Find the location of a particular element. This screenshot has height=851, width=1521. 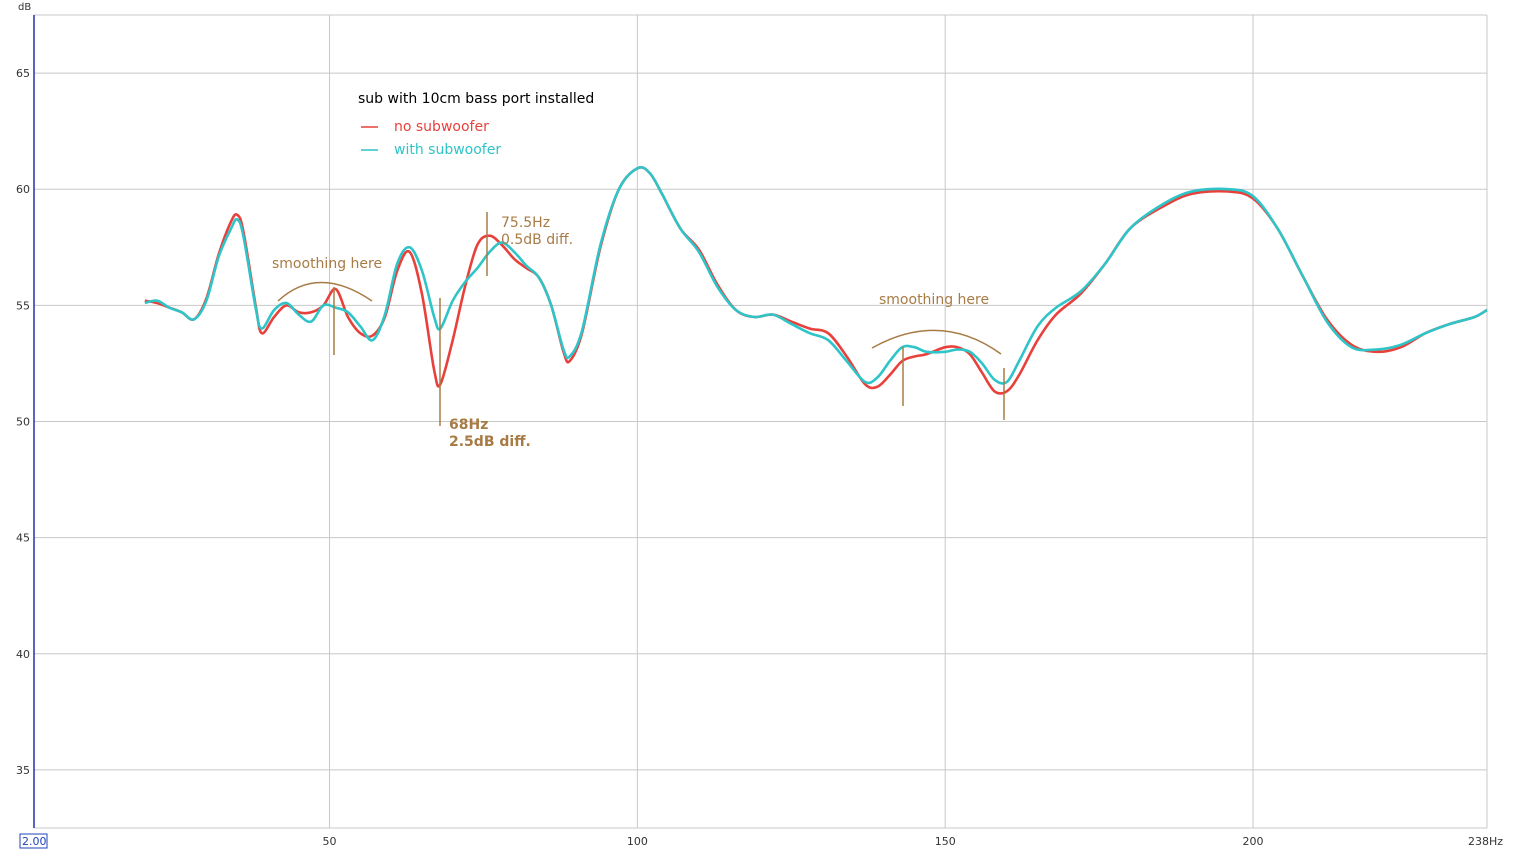

annotation-smoothing-right: smoothing here is located at coordinates (934, 300).